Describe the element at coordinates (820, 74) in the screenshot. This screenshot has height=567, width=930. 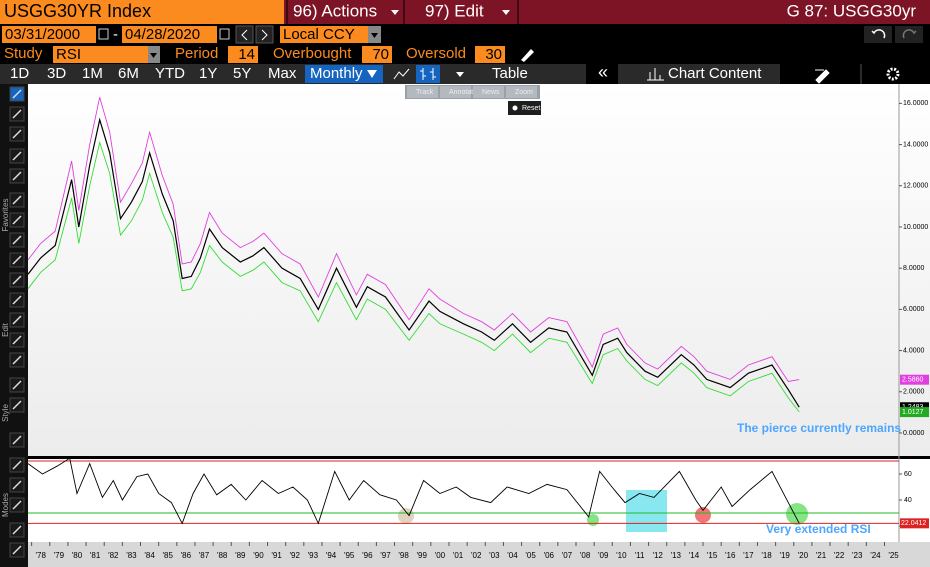
I see `edit-tool` at that location.